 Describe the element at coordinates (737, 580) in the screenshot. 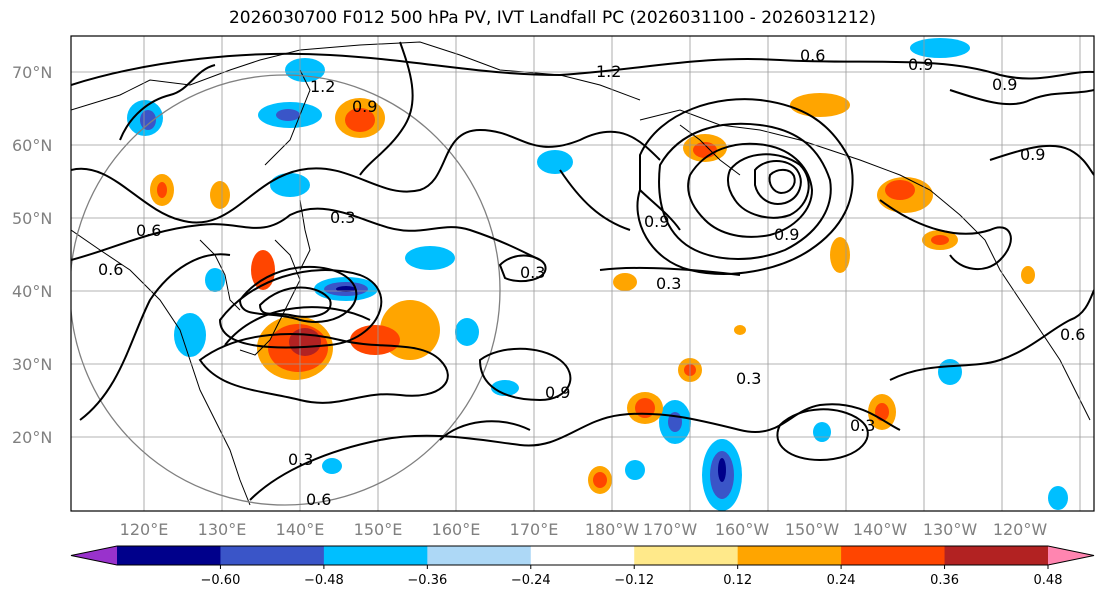

I see `colorbar-tick-label: 0.12` at that location.